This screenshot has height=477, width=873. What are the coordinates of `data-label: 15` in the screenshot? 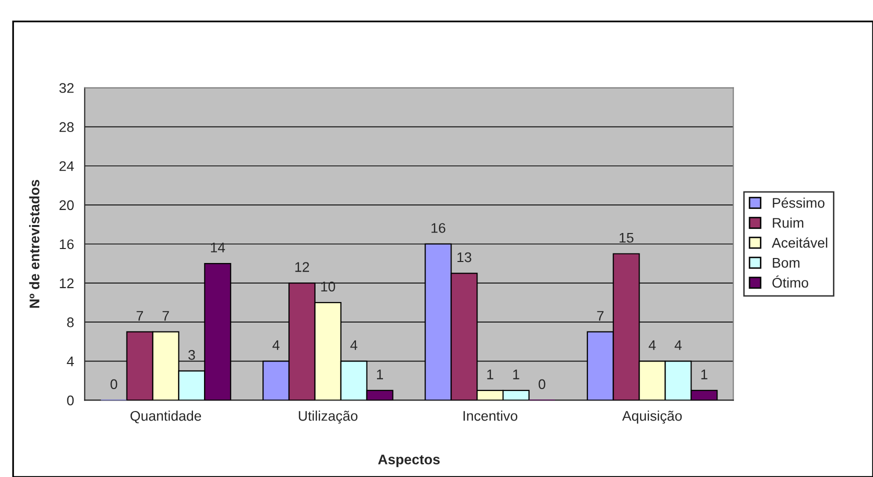 It's located at (627, 237).